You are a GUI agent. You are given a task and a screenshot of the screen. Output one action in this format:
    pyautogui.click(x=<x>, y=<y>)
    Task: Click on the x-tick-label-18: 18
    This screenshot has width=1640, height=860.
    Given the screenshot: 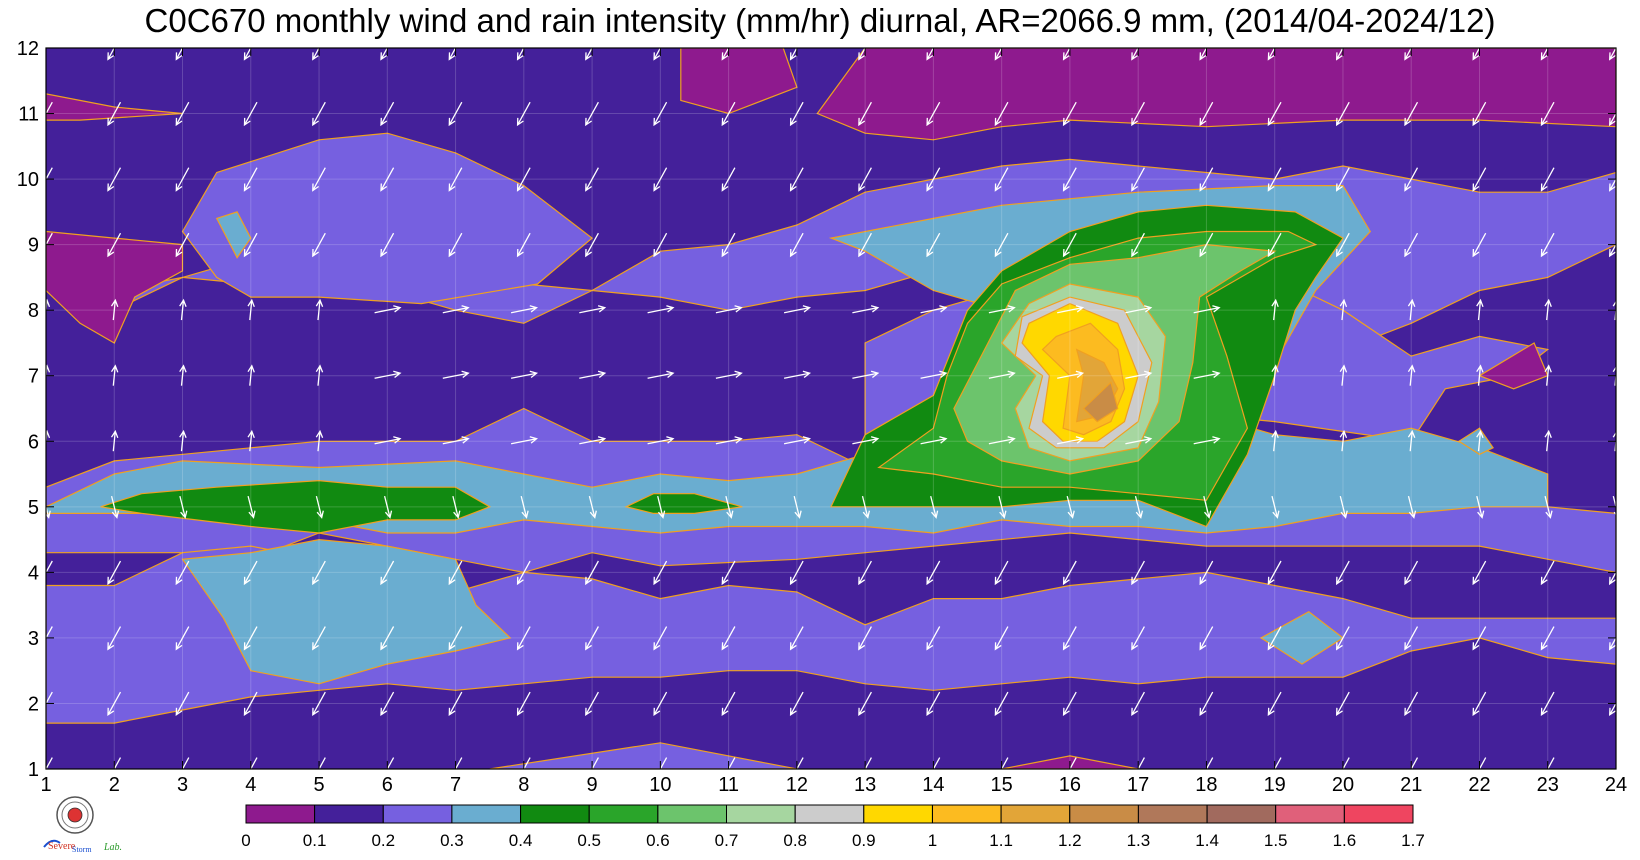 What is the action you would take?
    pyautogui.click(x=1206, y=785)
    